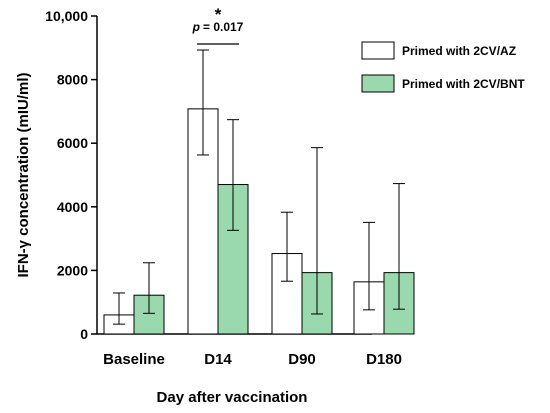  I want to click on legend-swatch-bnt, so click(378, 83).